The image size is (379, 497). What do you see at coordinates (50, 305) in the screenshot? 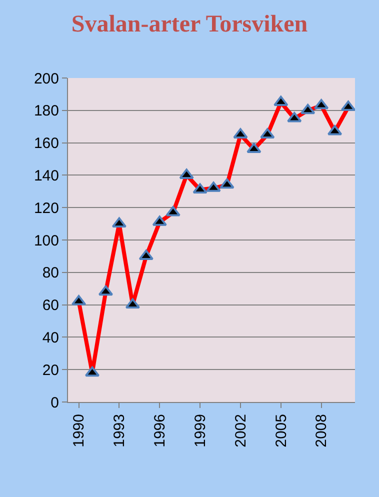
I see `y-tick-label: 60` at bounding box center [50, 305].